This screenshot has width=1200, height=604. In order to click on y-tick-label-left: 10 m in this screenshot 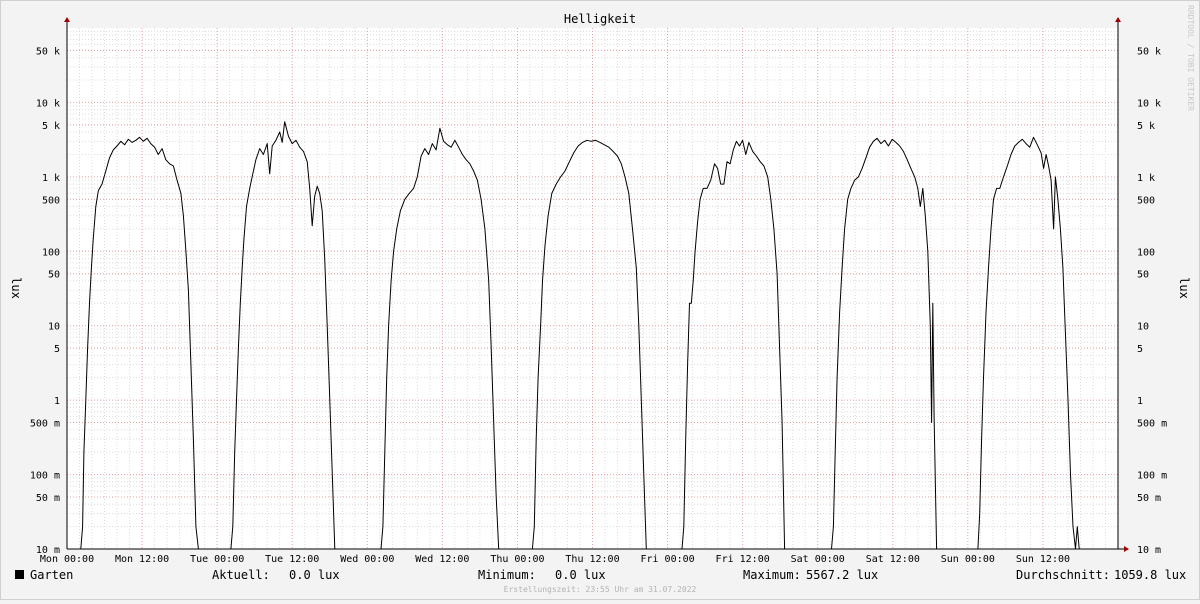, I will do `click(48, 550)`.